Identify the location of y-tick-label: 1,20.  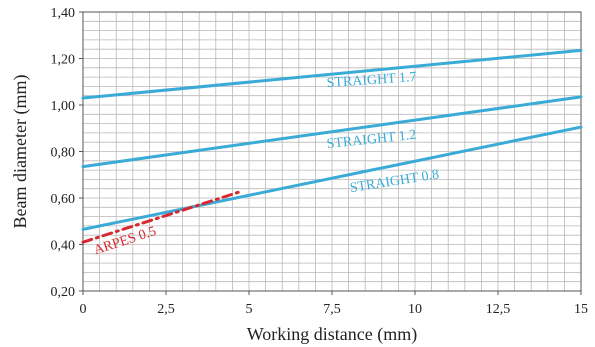
(63, 60).